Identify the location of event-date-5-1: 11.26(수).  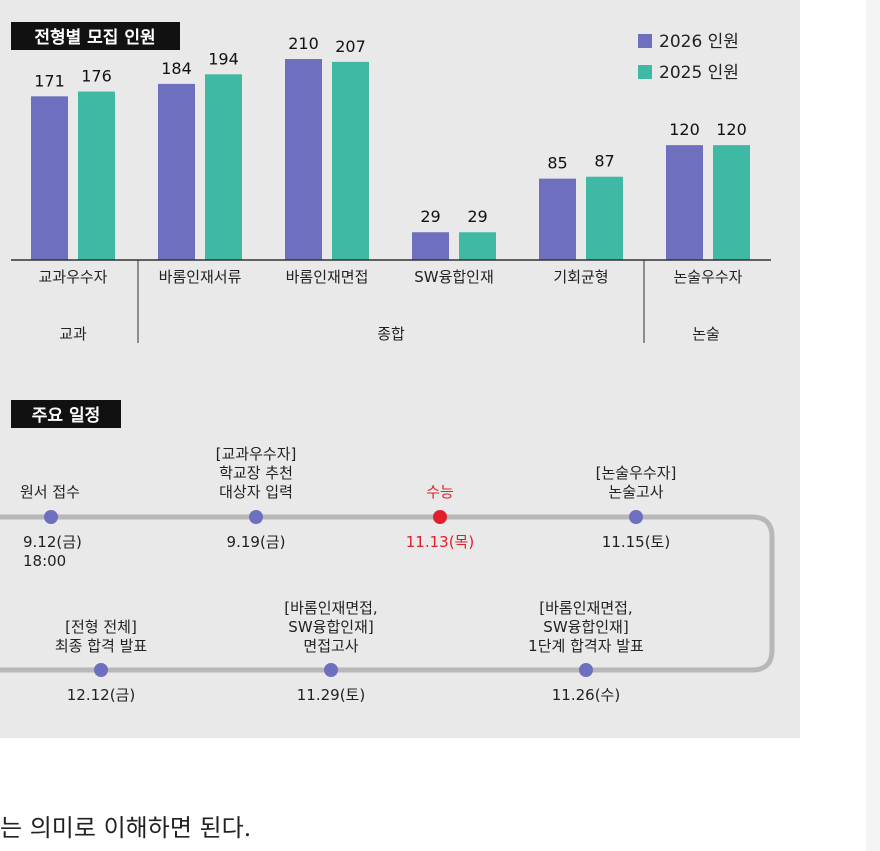
(586, 695).